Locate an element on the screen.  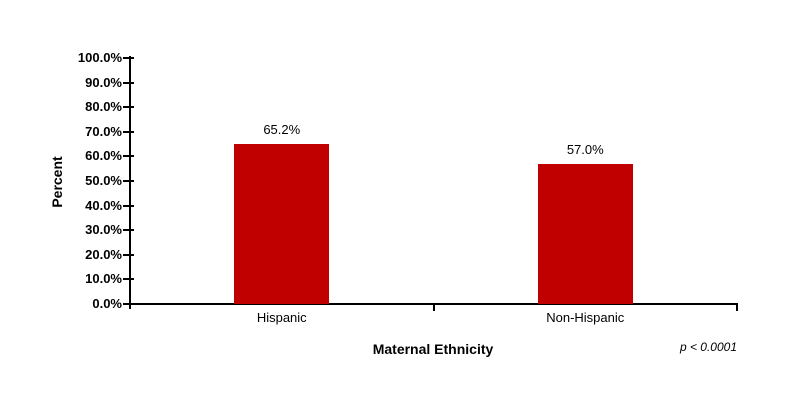
y-axis-line is located at coordinates (130, 182).